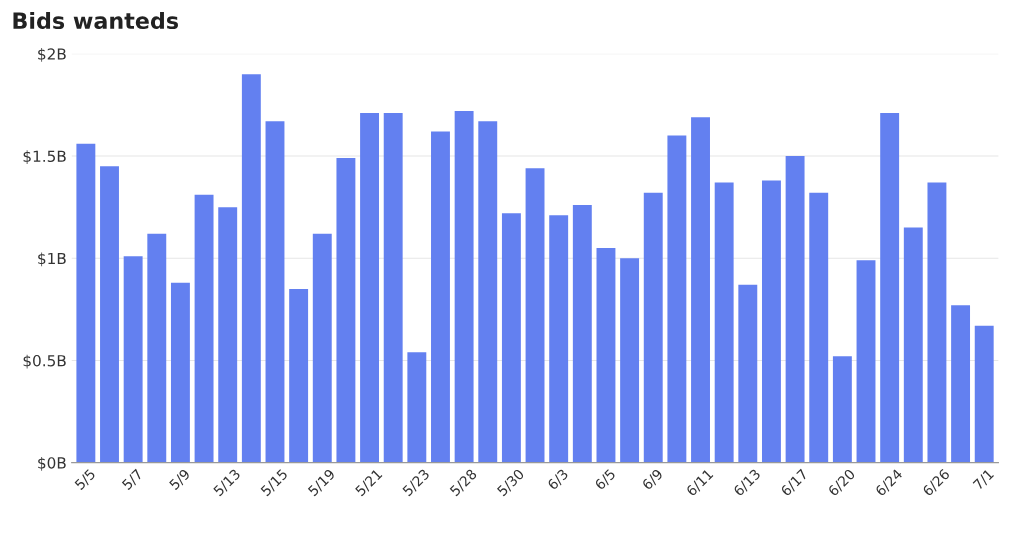 The height and width of the screenshot is (538, 1024). I want to click on y-tick-label: $0B, so click(52, 463).